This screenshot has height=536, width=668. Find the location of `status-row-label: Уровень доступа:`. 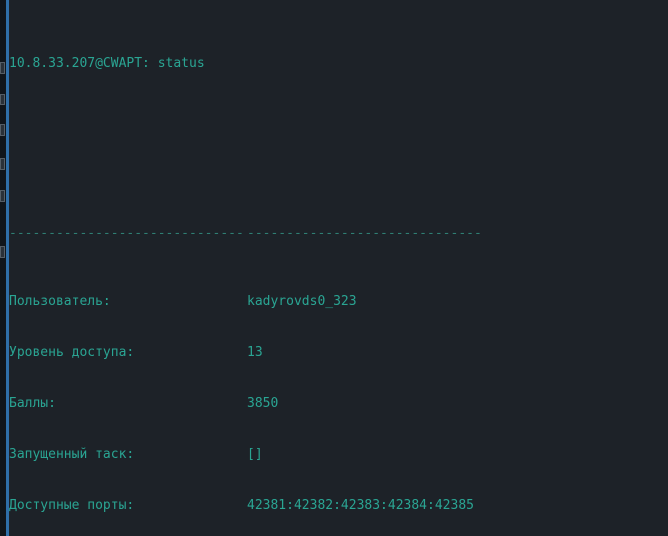

status-row-label: Уровень доступа: is located at coordinates (72, 352).